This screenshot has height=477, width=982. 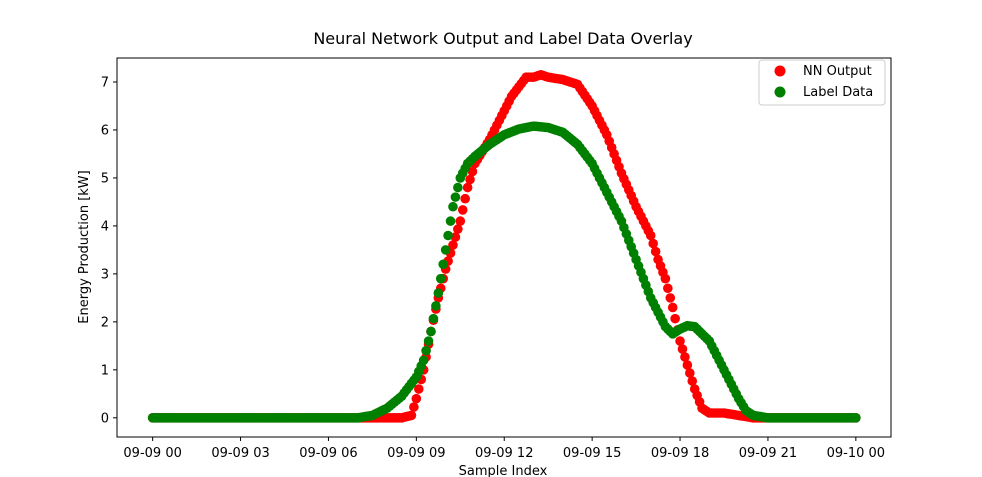 What do you see at coordinates (504, 453) in the screenshot?
I see `x-tick-label: 09-09 12` at bounding box center [504, 453].